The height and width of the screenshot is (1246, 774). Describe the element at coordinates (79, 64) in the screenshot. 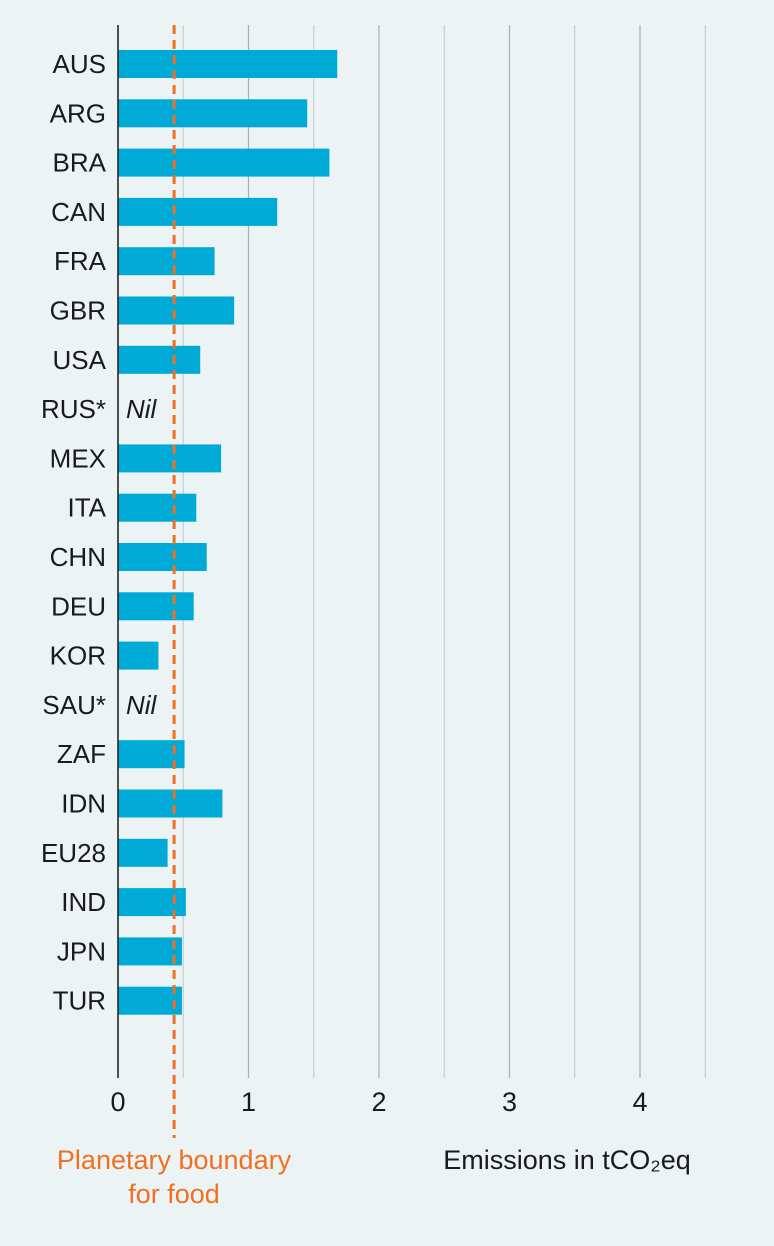

I see `category-label: AUS` at that location.